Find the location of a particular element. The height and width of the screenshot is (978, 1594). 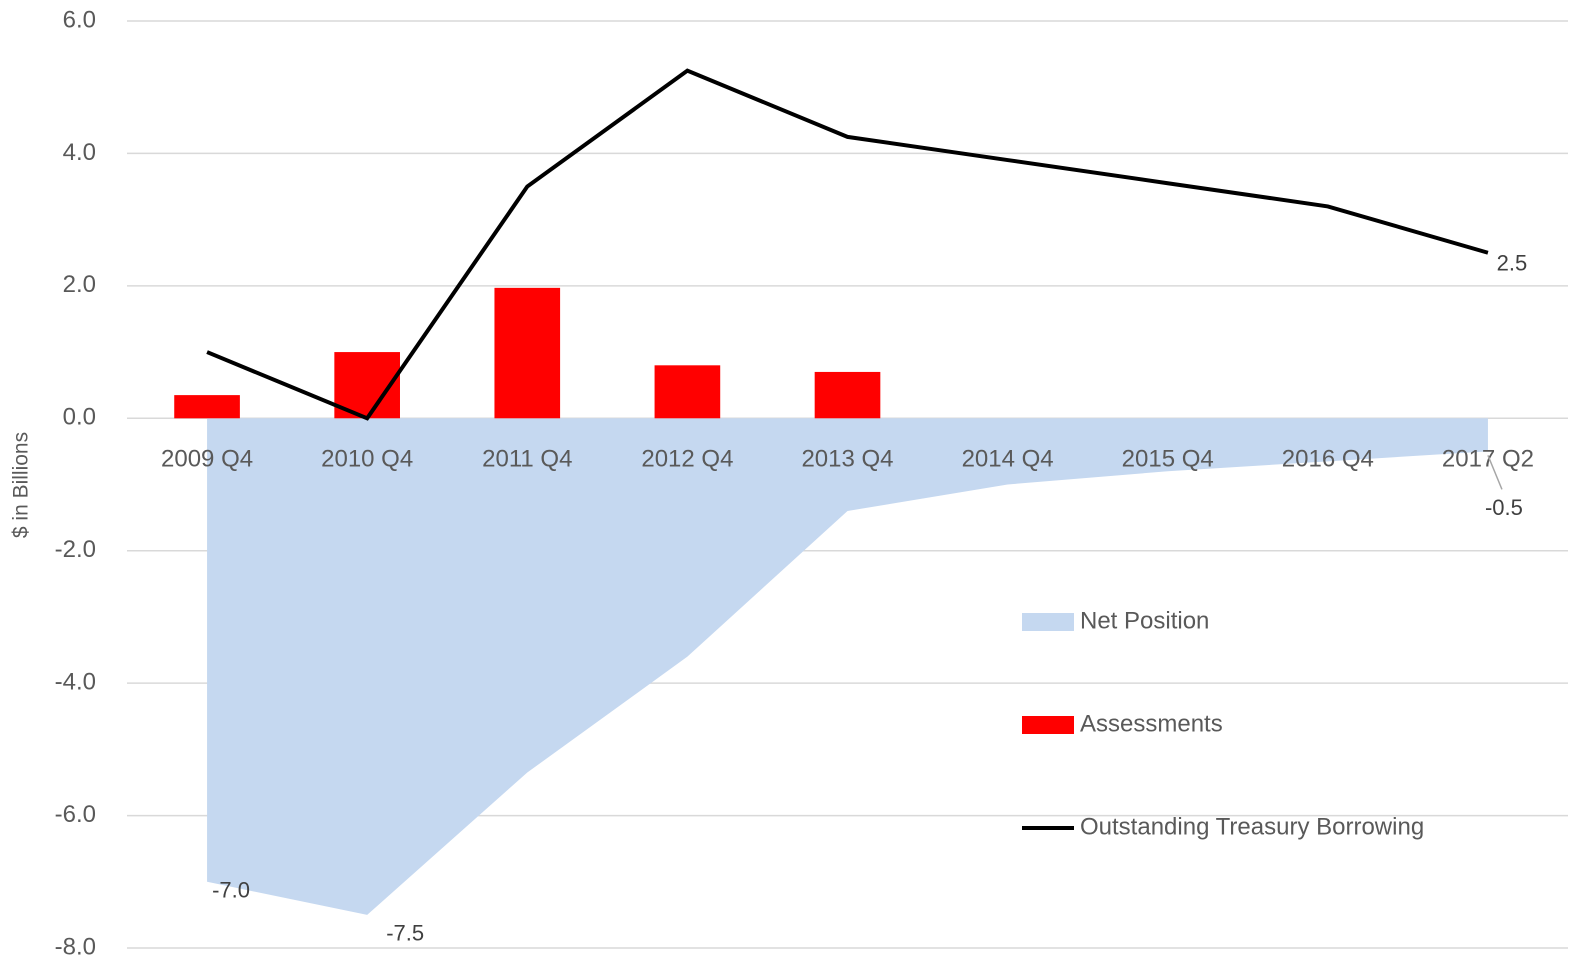

y-tick-label: 2.0 is located at coordinates (79, 284).